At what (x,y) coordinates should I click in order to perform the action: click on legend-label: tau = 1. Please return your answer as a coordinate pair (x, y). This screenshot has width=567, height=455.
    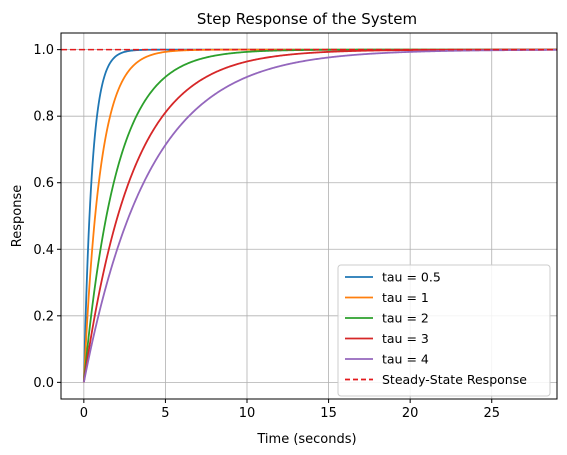
    Looking at the image, I should click on (405, 297).